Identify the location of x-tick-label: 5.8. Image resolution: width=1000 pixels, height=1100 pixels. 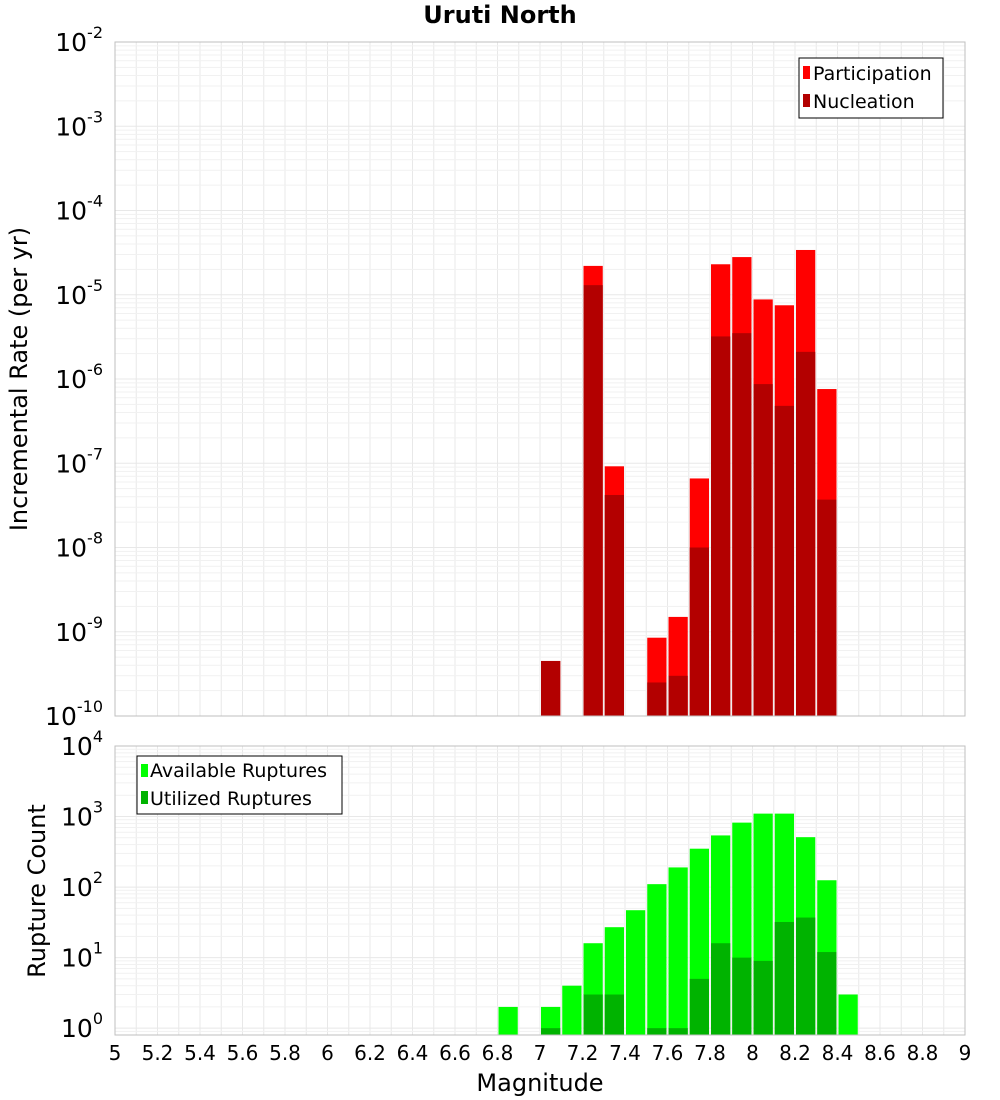
(285, 1053).